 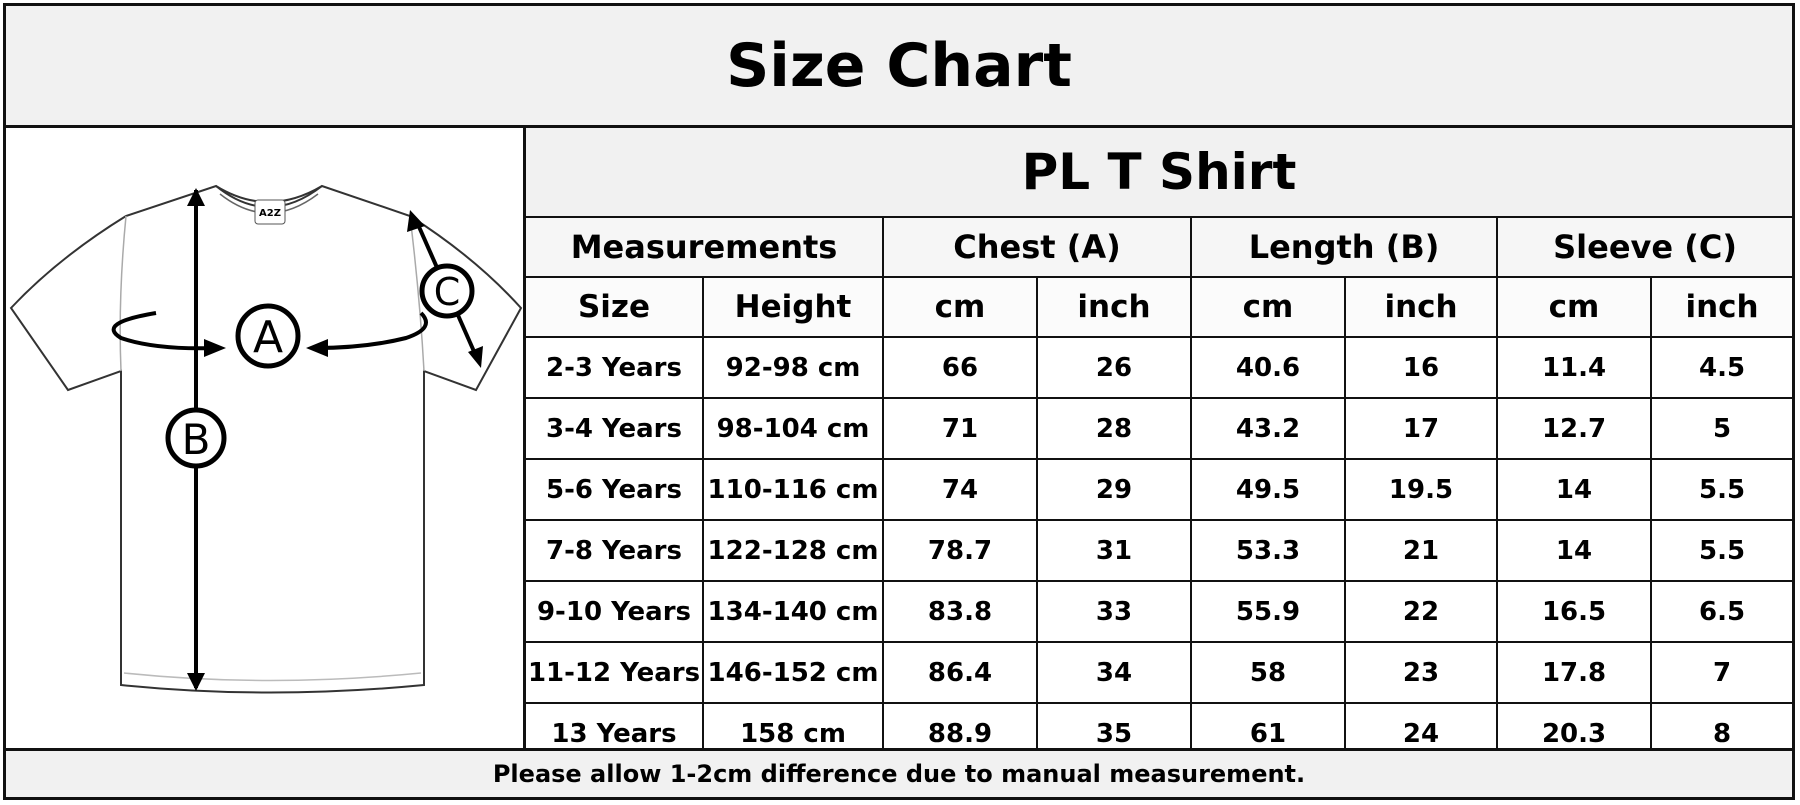 I want to click on table-cell: 7-8 Years, so click(x=615, y=550).